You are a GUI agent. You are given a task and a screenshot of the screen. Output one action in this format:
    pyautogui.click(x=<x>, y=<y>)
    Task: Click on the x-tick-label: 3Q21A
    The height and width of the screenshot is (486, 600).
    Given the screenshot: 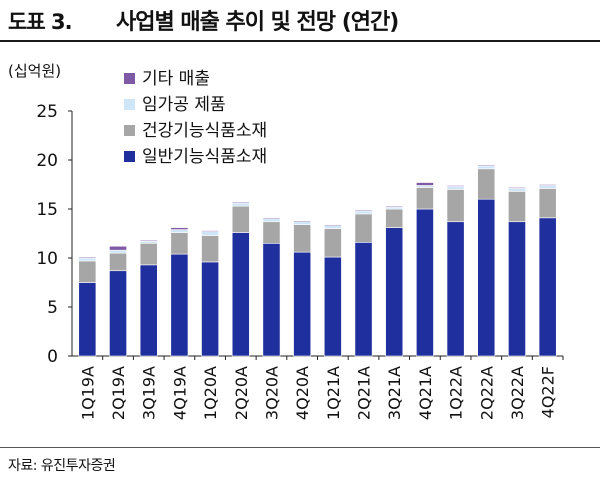 What is the action you would take?
    pyautogui.click(x=394, y=393)
    